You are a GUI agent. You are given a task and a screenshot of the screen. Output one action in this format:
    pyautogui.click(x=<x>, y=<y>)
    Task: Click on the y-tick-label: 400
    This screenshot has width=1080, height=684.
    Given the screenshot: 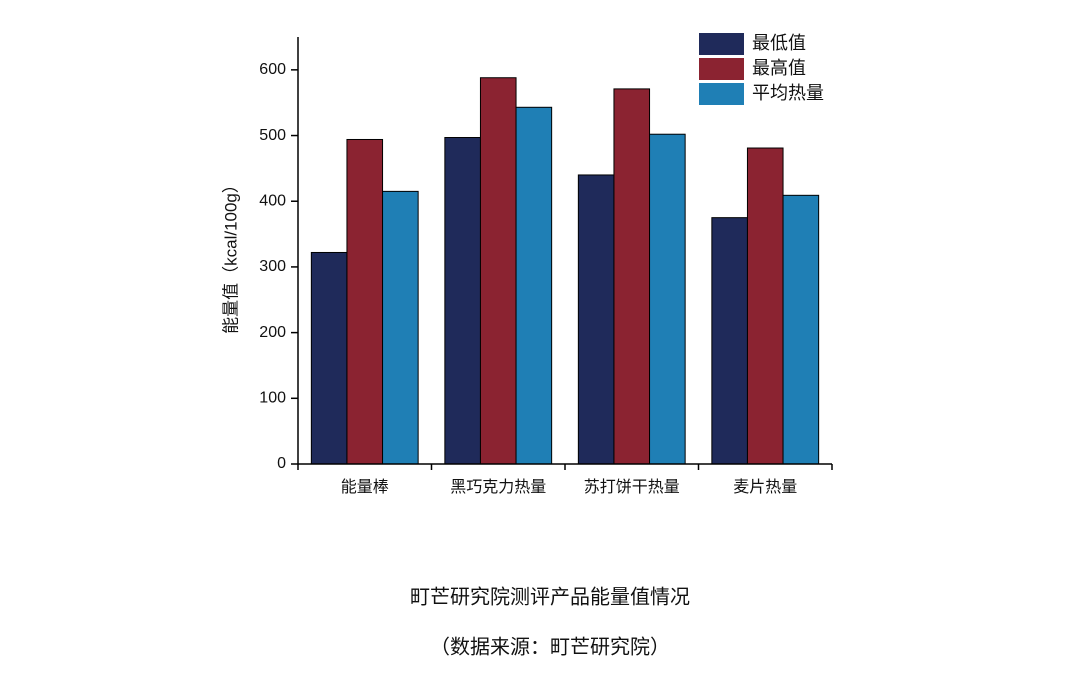 What is the action you would take?
    pyautogui.click(x=272, y=200)
    